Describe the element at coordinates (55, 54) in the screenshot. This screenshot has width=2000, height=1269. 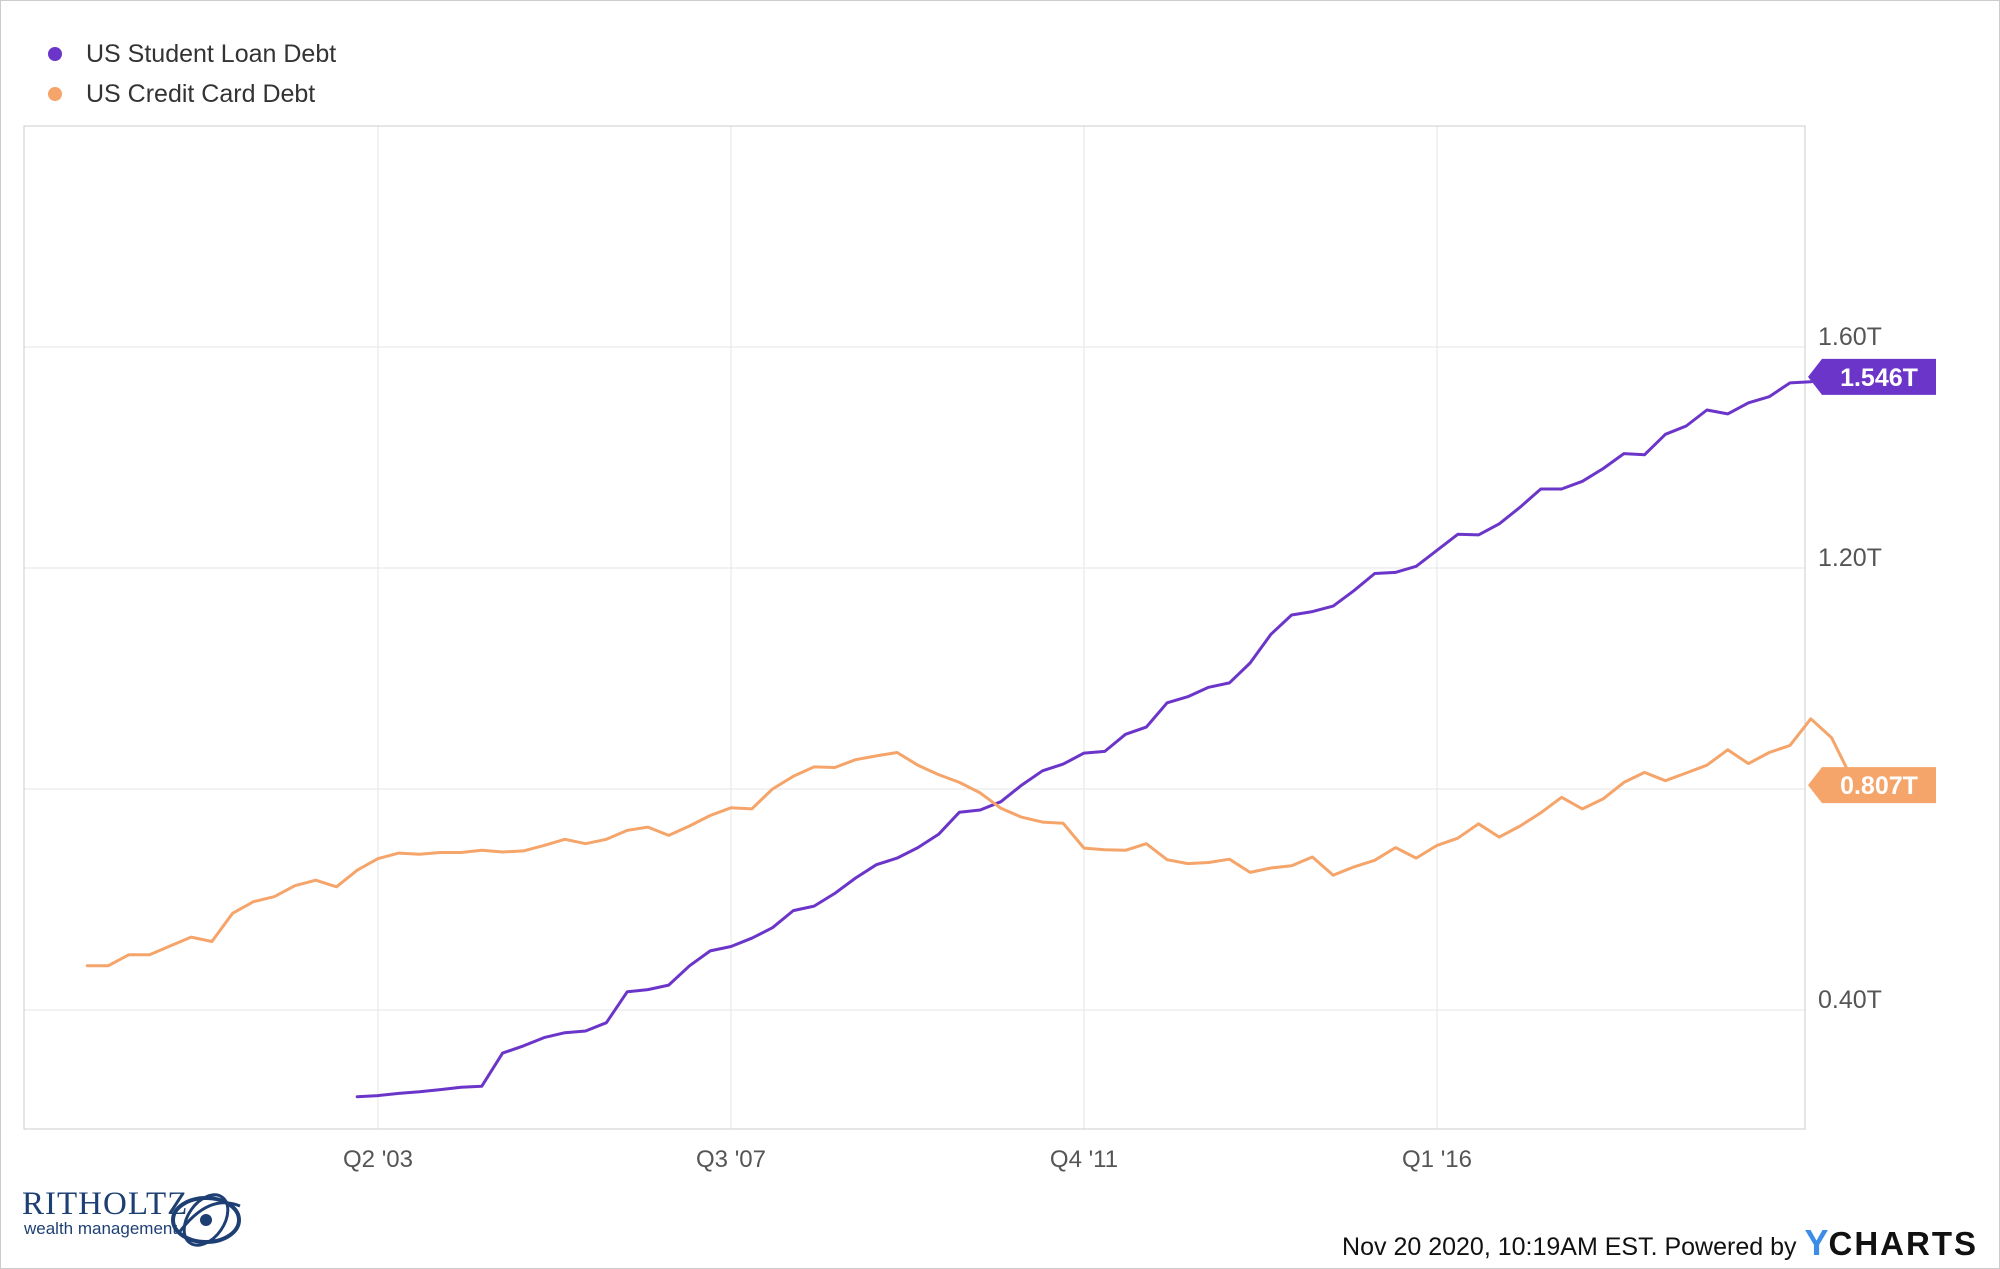
I see `legend-dot-student-loan` at that location.